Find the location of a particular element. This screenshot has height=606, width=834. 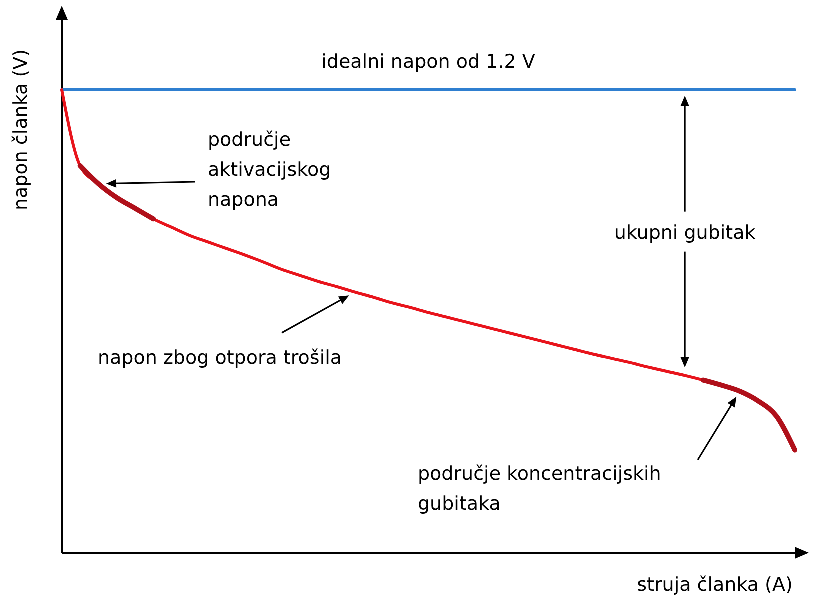

annotation: područje aktivacijskog napona is located at coordinates (270, 170).